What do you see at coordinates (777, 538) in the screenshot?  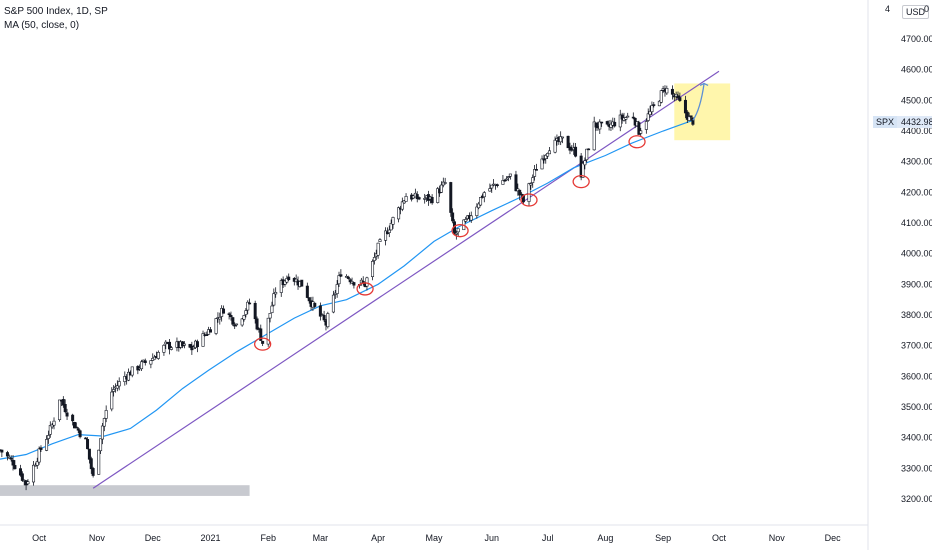 I see `x-tick-label: Nov` at bounding box center [777, 538].